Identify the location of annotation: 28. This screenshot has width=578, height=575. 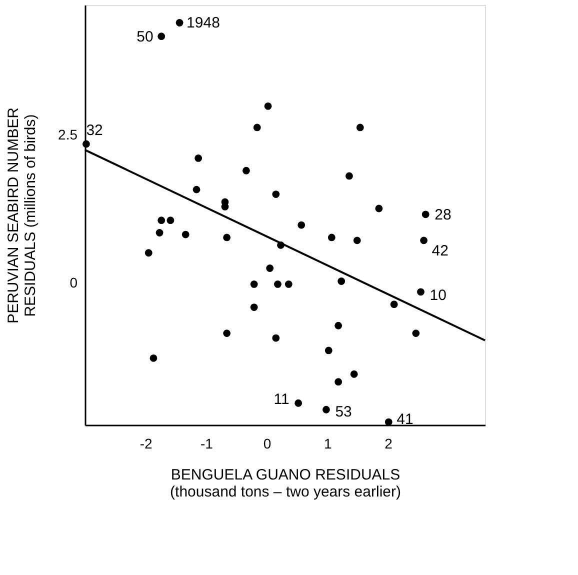
(443, 215).